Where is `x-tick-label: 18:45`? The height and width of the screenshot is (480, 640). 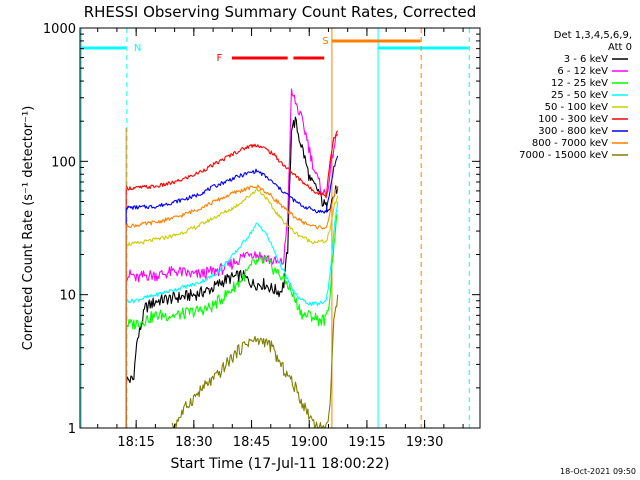 x-tick-label: 18:45 is located at coordinates (251, 442).